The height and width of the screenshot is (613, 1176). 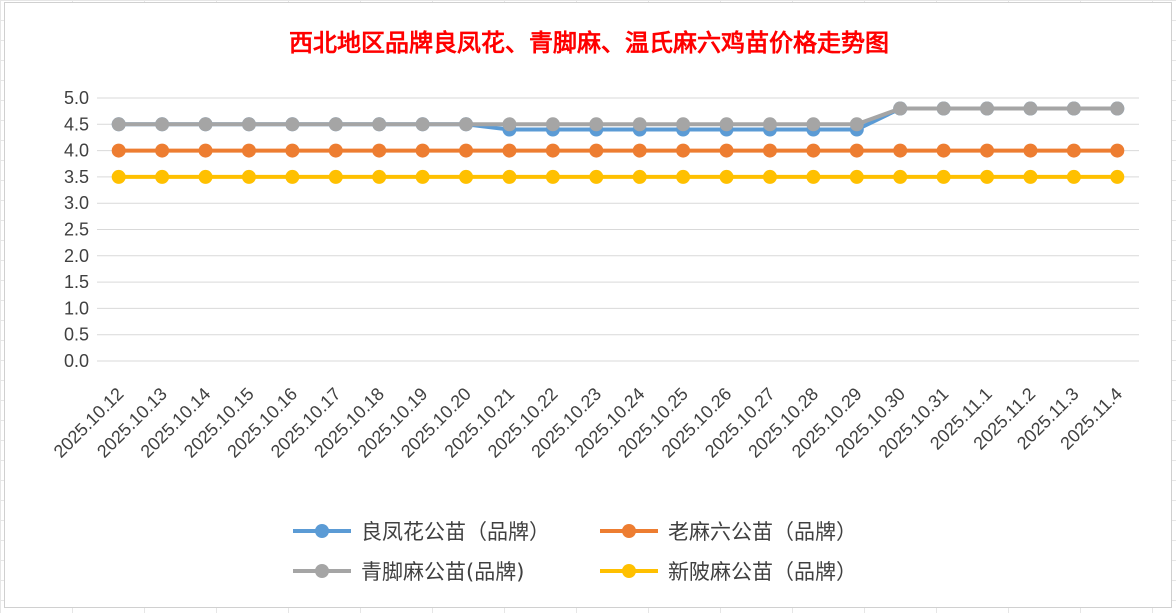 I want to click on legend-item: 良凤花公苗（品牌）, so click(x=421, y=532).